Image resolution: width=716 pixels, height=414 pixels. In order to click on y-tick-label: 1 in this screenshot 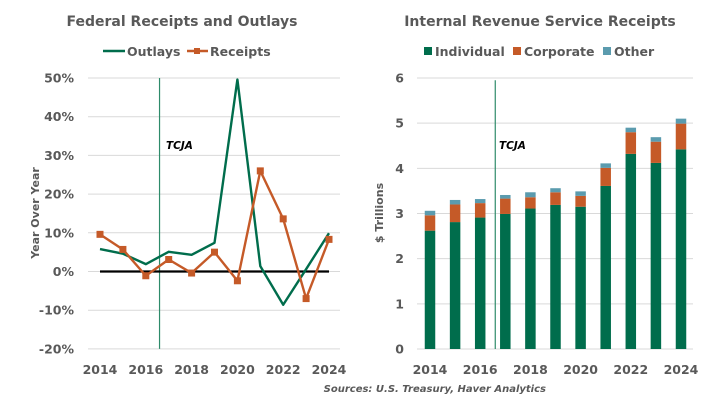, I will do `click(399, 303)`.